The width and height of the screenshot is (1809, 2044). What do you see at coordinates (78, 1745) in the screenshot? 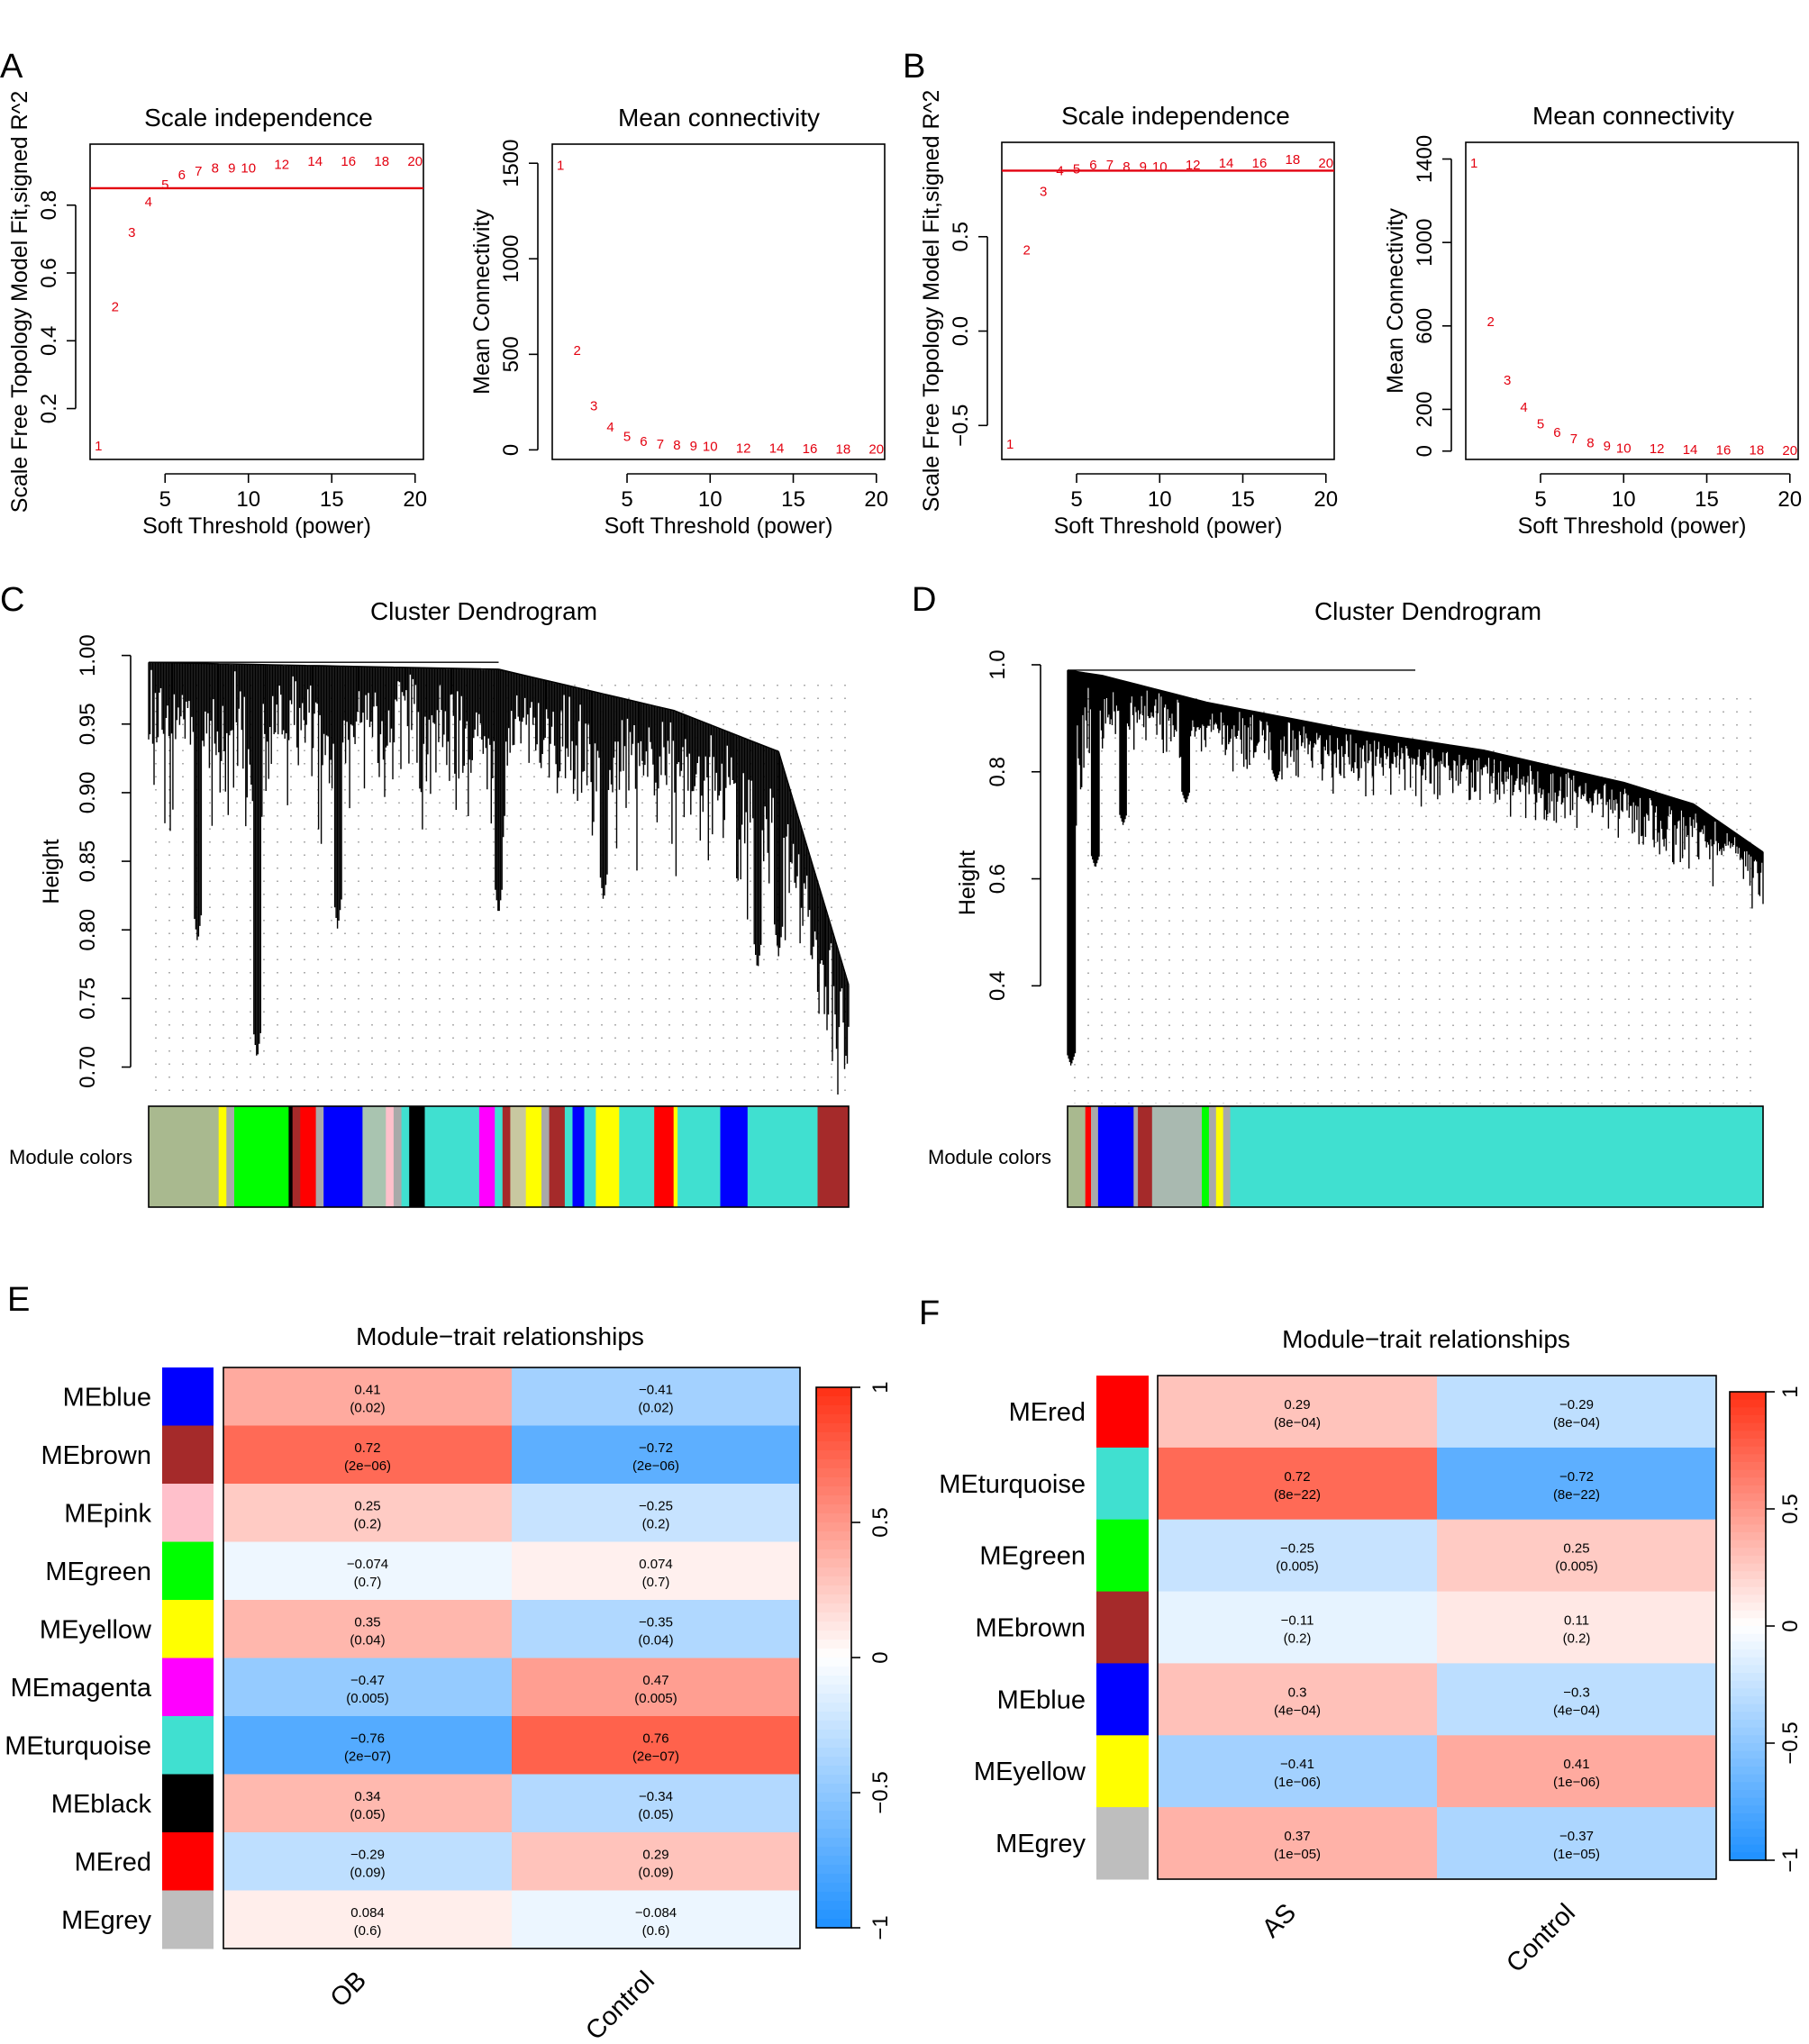
I see `row-label: MEturquoise` at bounding box center [78, 1745].